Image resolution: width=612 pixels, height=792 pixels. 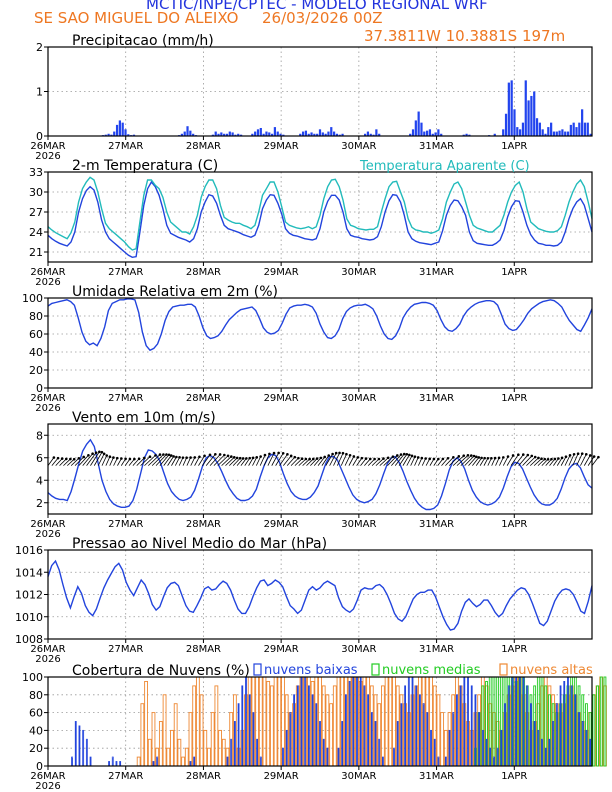 I want to click on x-tick-label: 27MAR, so click(x=125, y=272).